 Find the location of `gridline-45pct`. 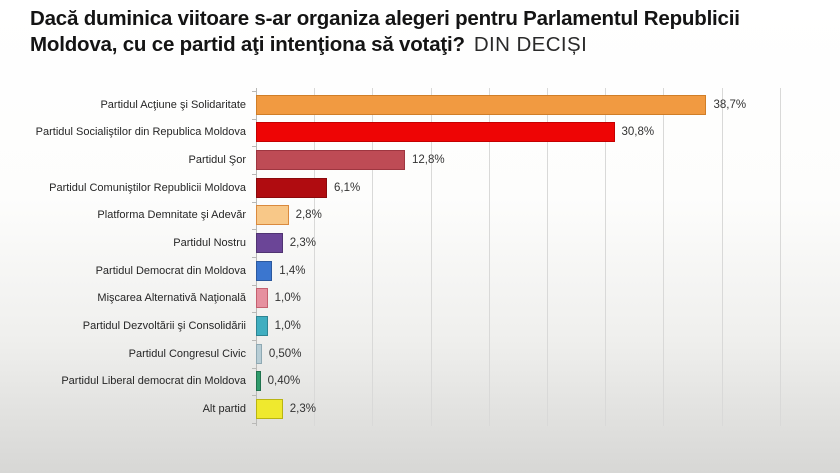

gridline-45pct is located at coordinates (780, 257).